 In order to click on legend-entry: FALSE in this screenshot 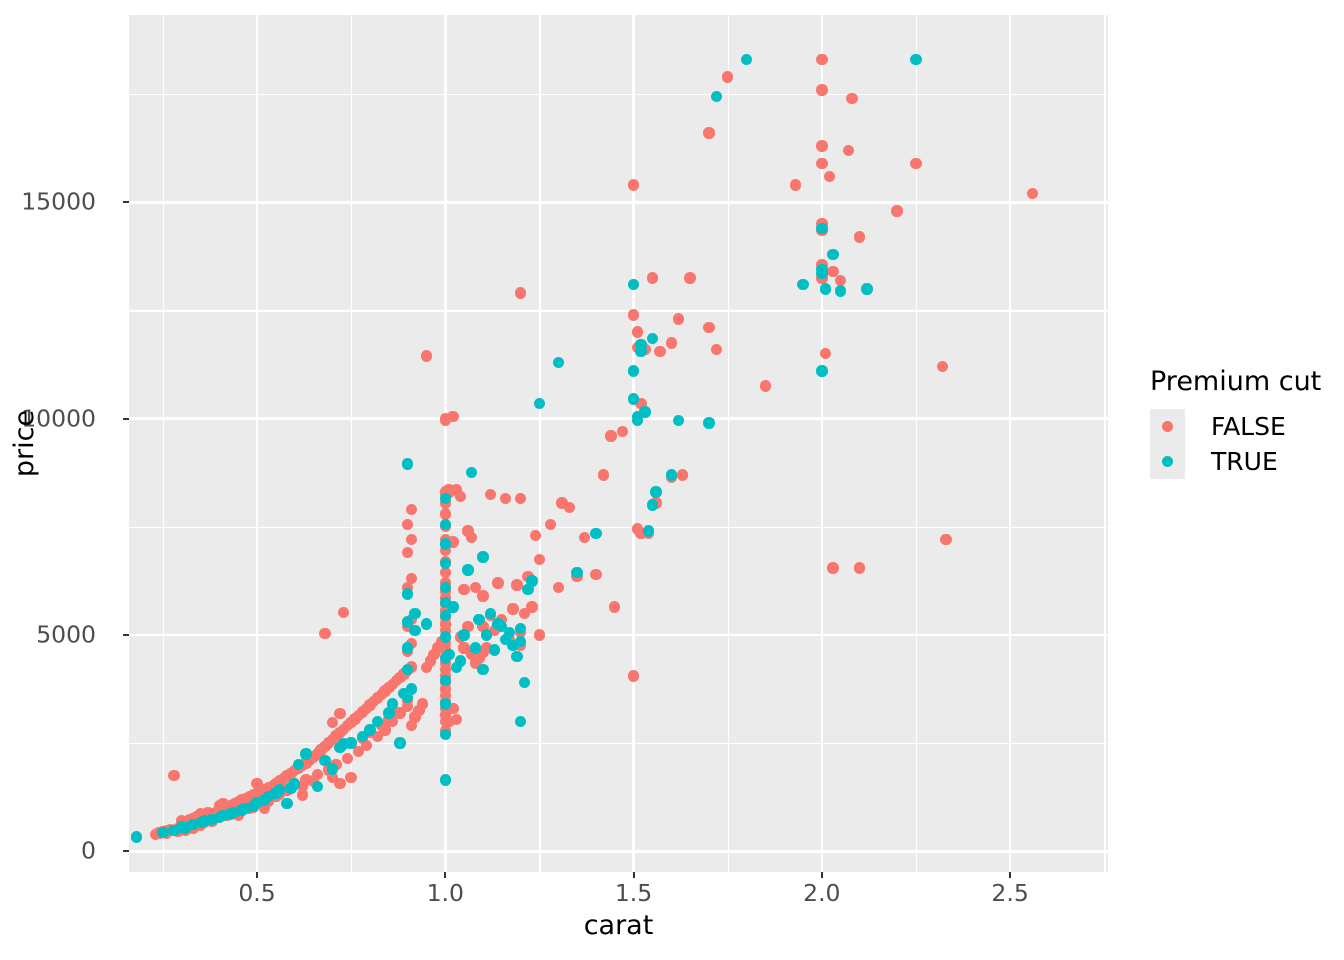, I will do `click(1245, 426)`.